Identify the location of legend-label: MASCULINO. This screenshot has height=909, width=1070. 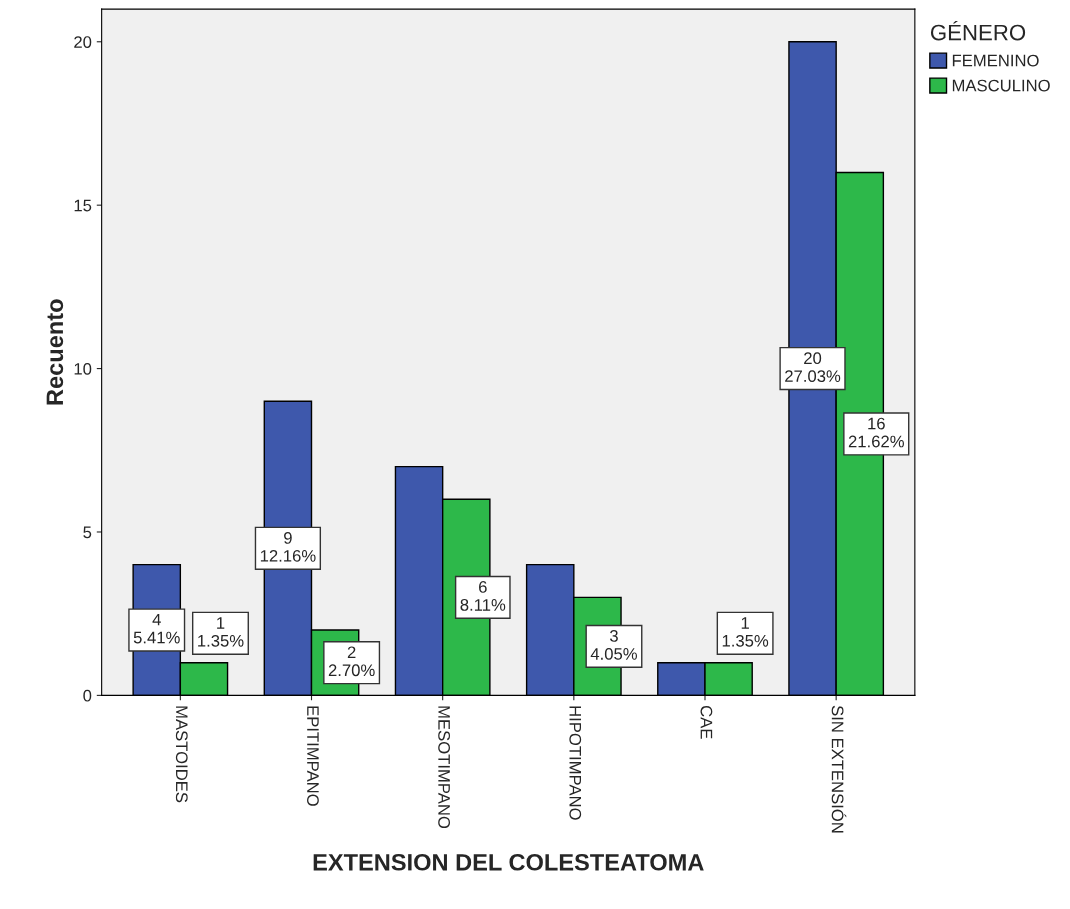
(1001, 85).